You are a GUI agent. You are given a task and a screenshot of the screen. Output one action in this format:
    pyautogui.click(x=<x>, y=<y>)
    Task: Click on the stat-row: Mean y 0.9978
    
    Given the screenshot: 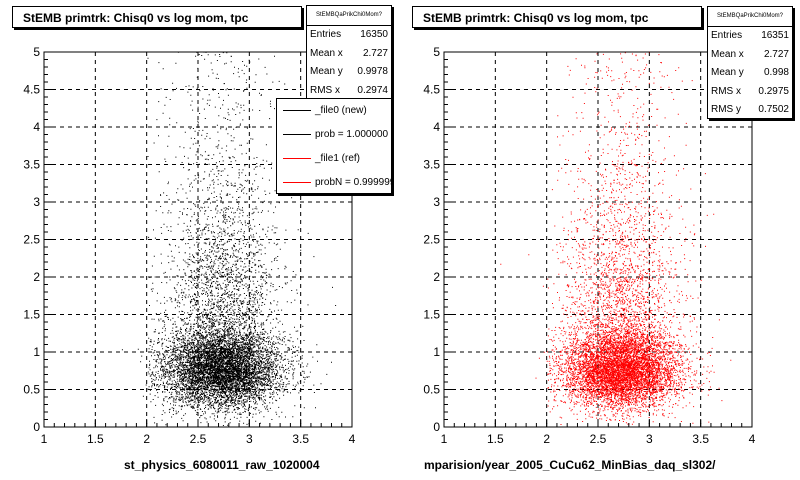 What is the action you would take?
    pyautogui.click(x=349, y=71)
    